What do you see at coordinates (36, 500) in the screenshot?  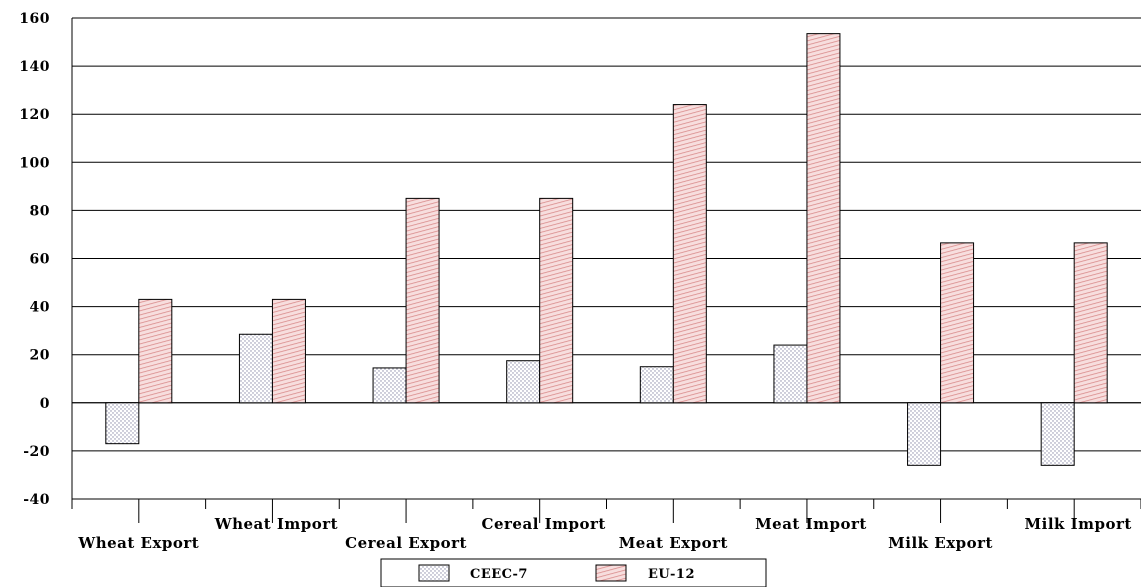 I see `y-tick-label: -40` at bounding box center [36, 500].